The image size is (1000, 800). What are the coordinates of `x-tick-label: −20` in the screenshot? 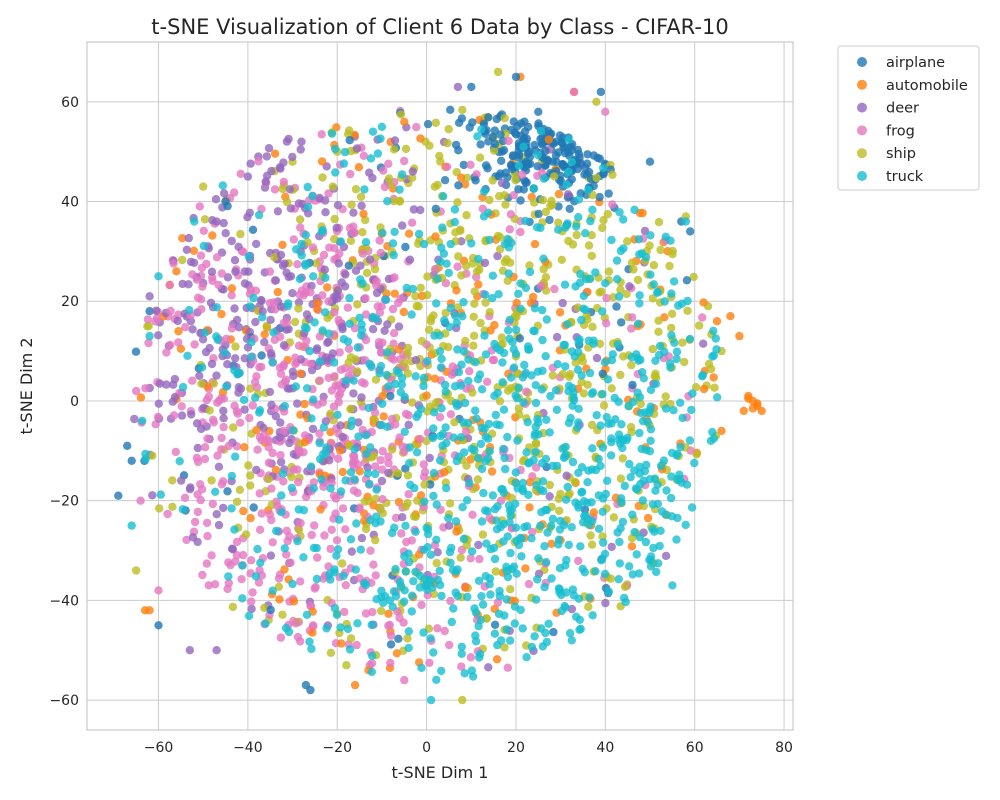 It's located at (337, 748).